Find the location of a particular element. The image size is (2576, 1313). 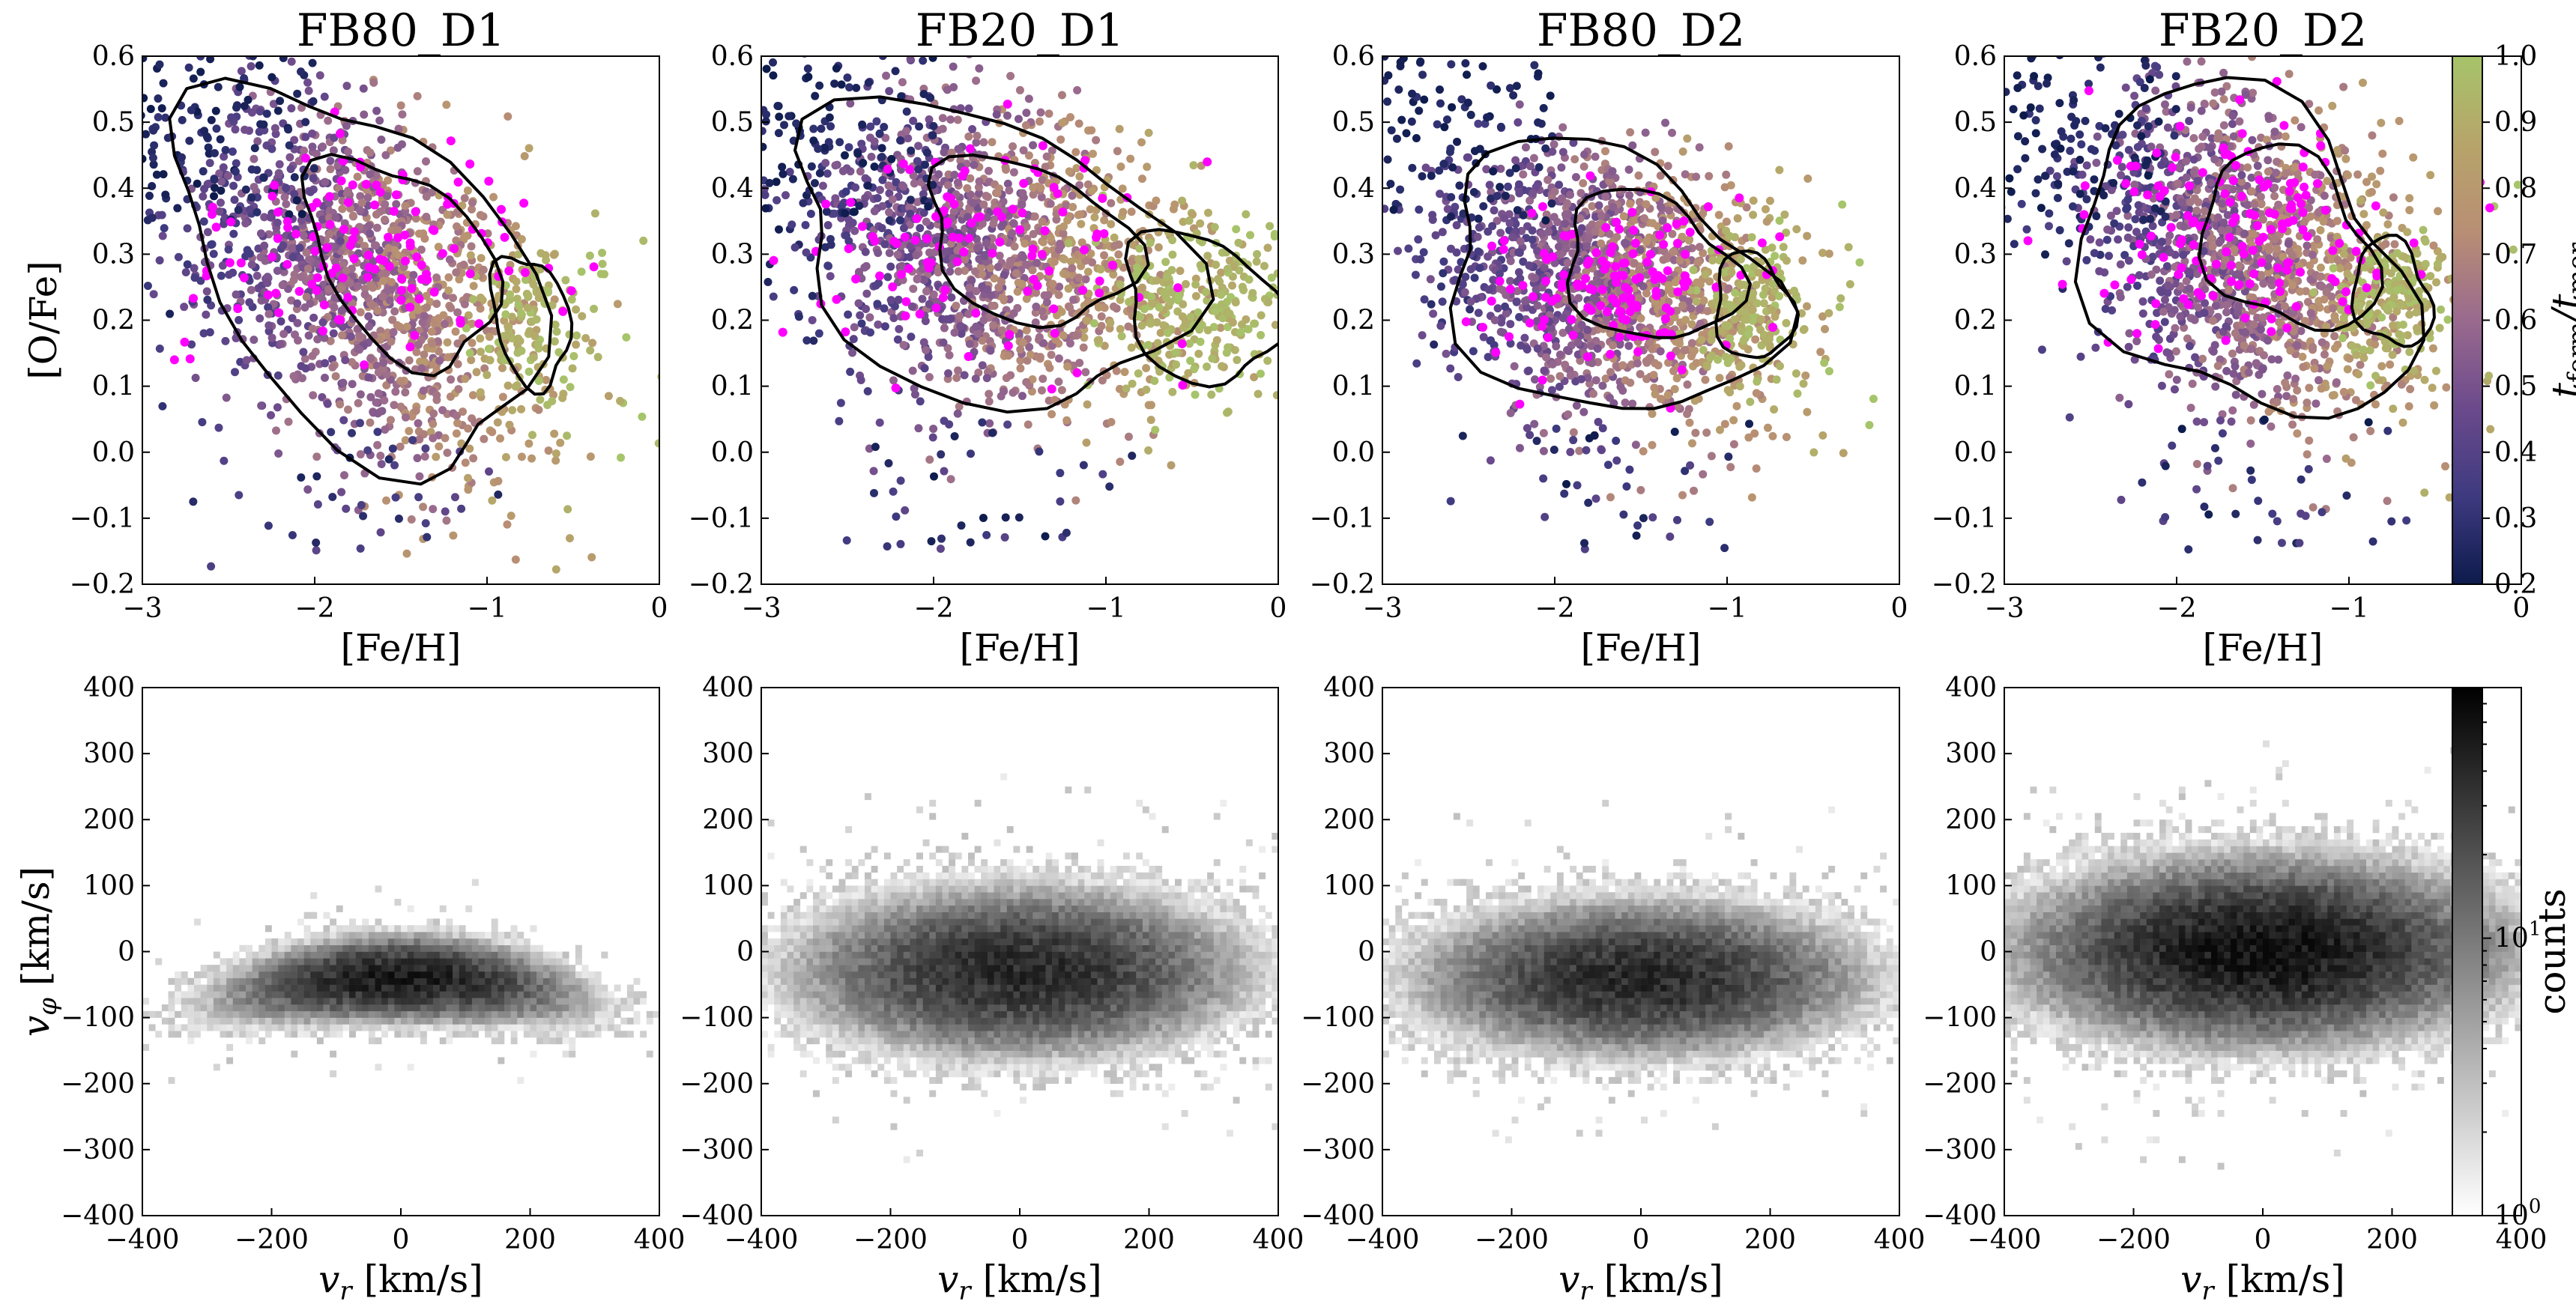

y-tick-label: −0.1 is located at coordinates (721, 518).